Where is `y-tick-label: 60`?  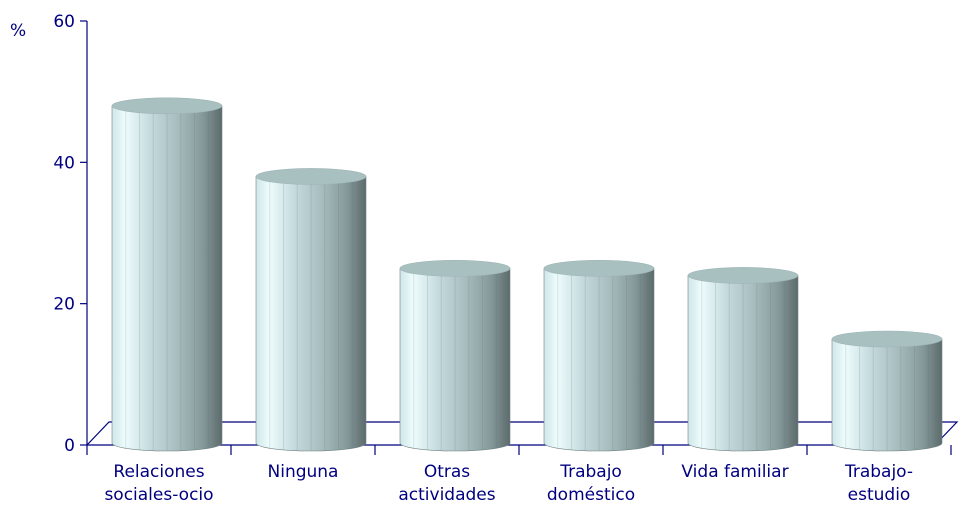
y-tick-label: 60 is located at coordinates (64, 22).